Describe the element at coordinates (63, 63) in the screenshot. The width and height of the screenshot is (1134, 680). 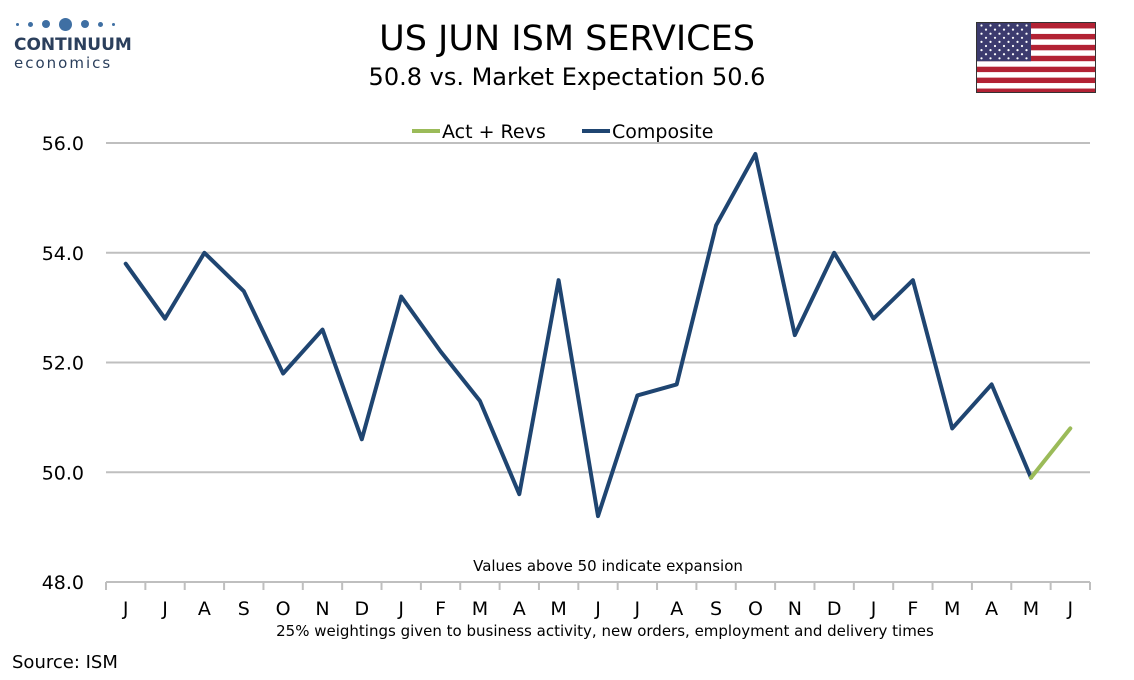
I see `logo-tagline: economics` at that location.